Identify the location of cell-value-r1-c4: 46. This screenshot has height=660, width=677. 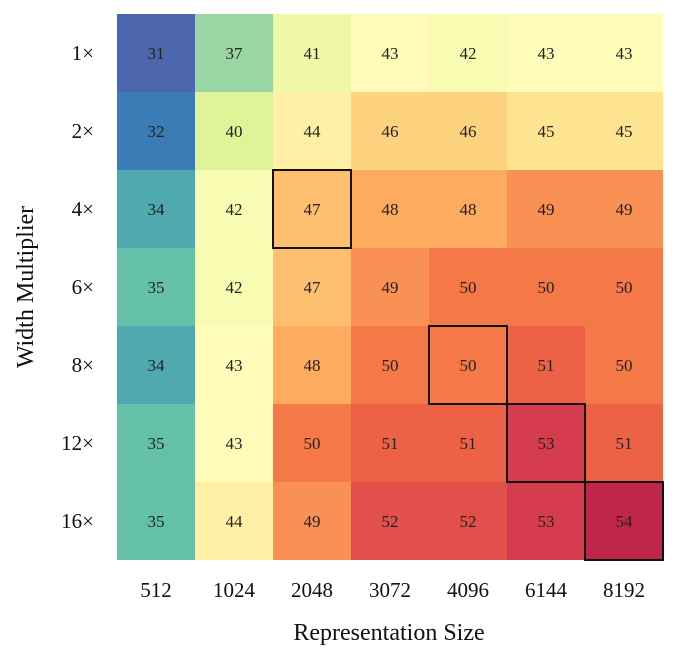
(468, 131).